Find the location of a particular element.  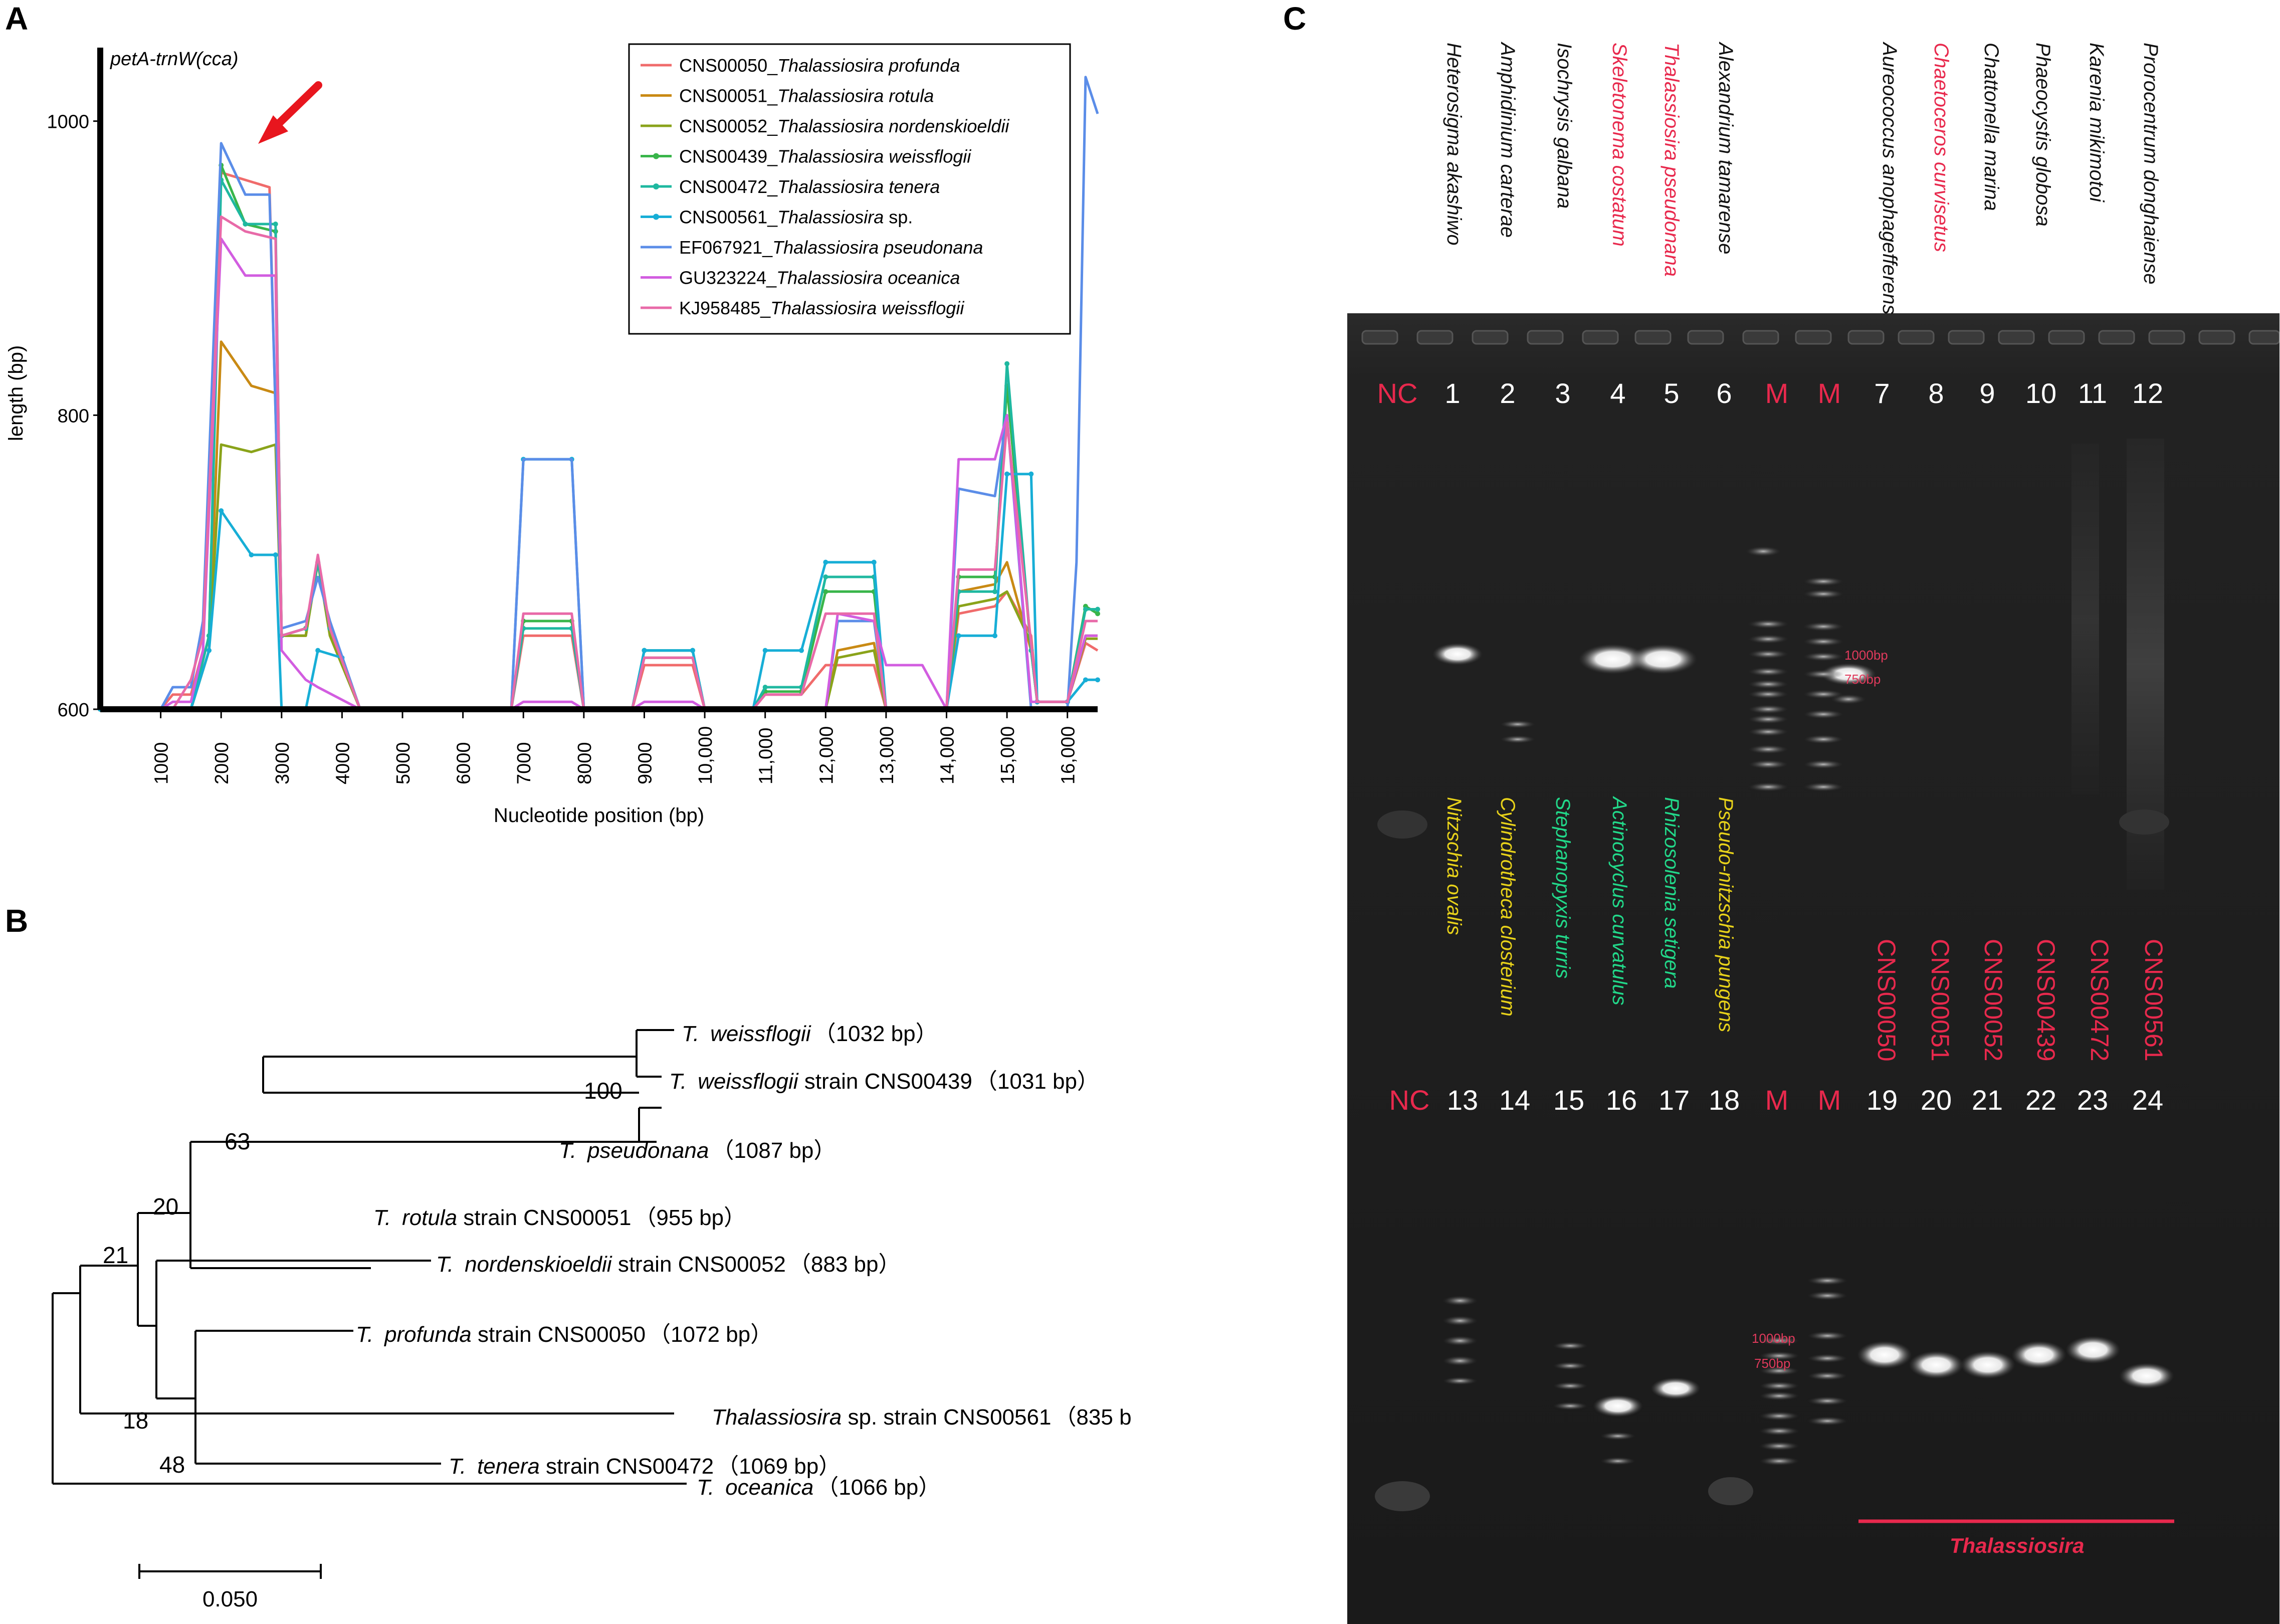

taxon-label: T. pseudonana （1087 bp） is located at coordinates (698, 1150).